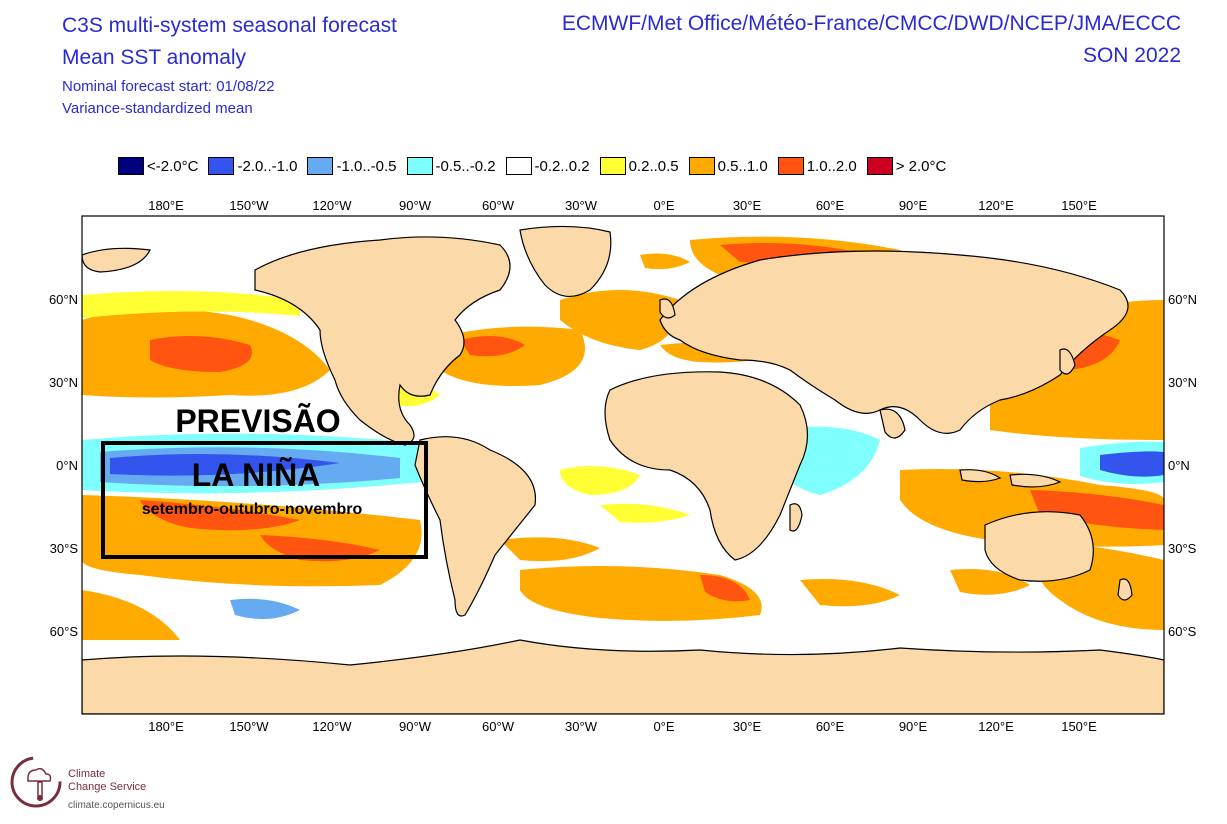 The width and height of the screenshot is (1227, 824). Describe the element at coordinates (36, 782) in the screenshot. I see `copernicus-logo-icon` at that location.